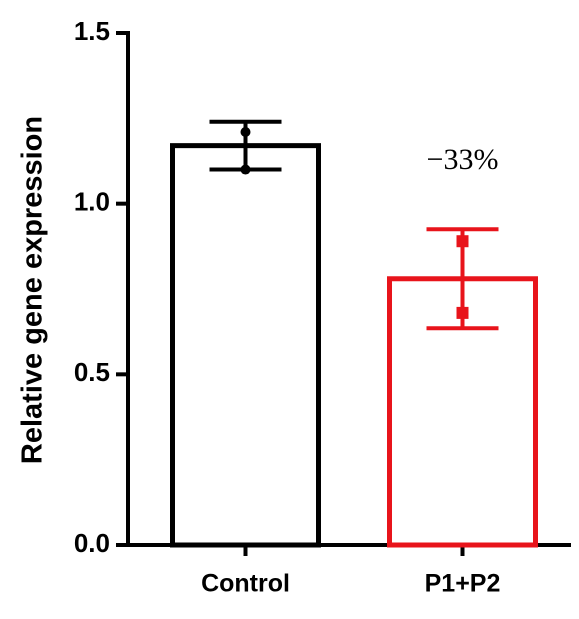 Image resolution: width=579 pixels, height=619 pixels. What do you see at coordinates (92, 202) in the screenshot?
I see `y-tick-label: 1.0` at bounding box center [92, 202].